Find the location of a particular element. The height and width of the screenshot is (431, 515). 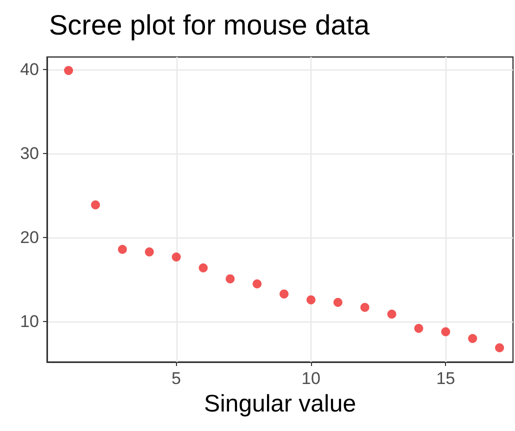

x-axis-title: Singular value is located at coordinates (280, 404).